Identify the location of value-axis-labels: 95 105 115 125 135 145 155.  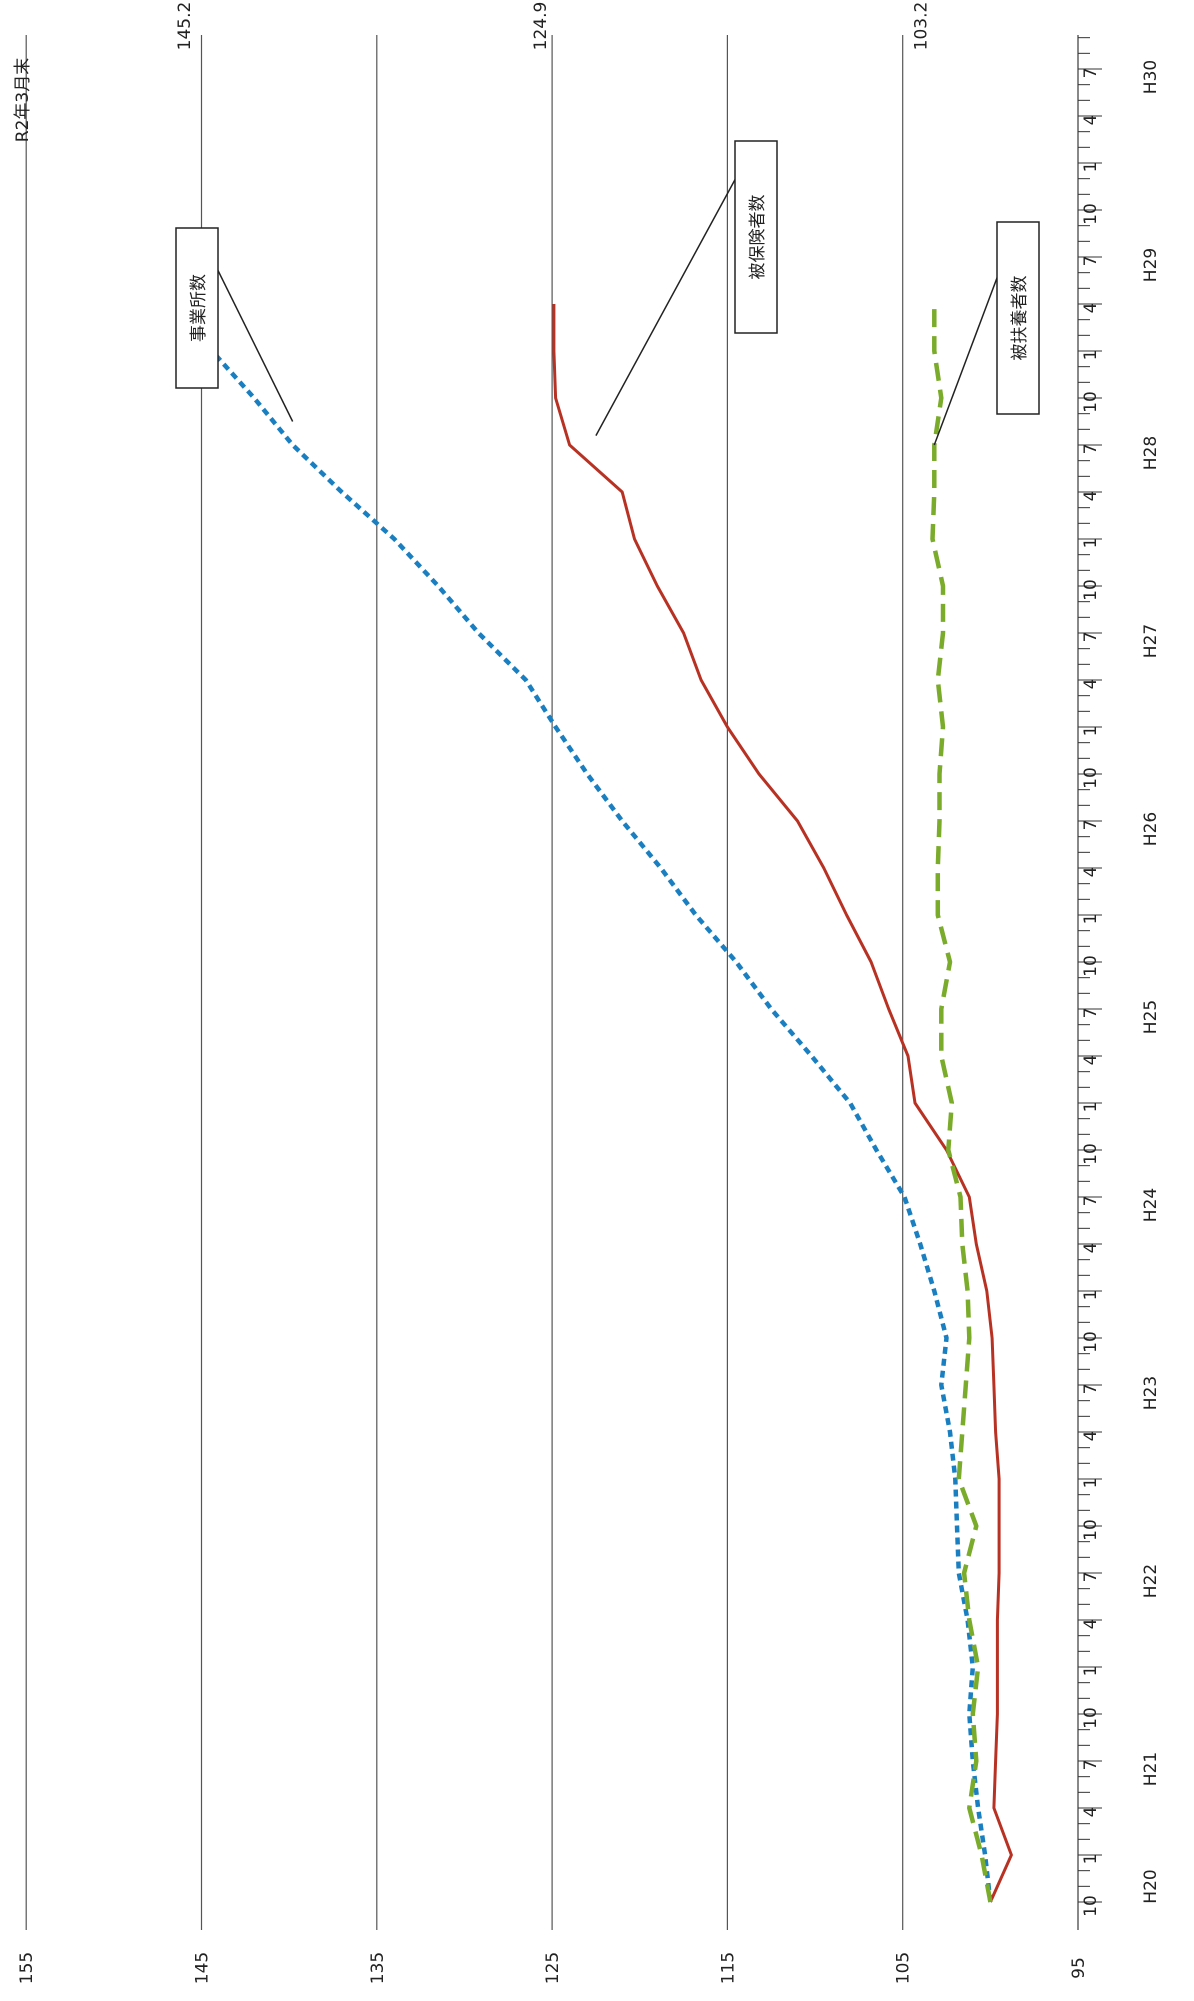
(553, 1968).